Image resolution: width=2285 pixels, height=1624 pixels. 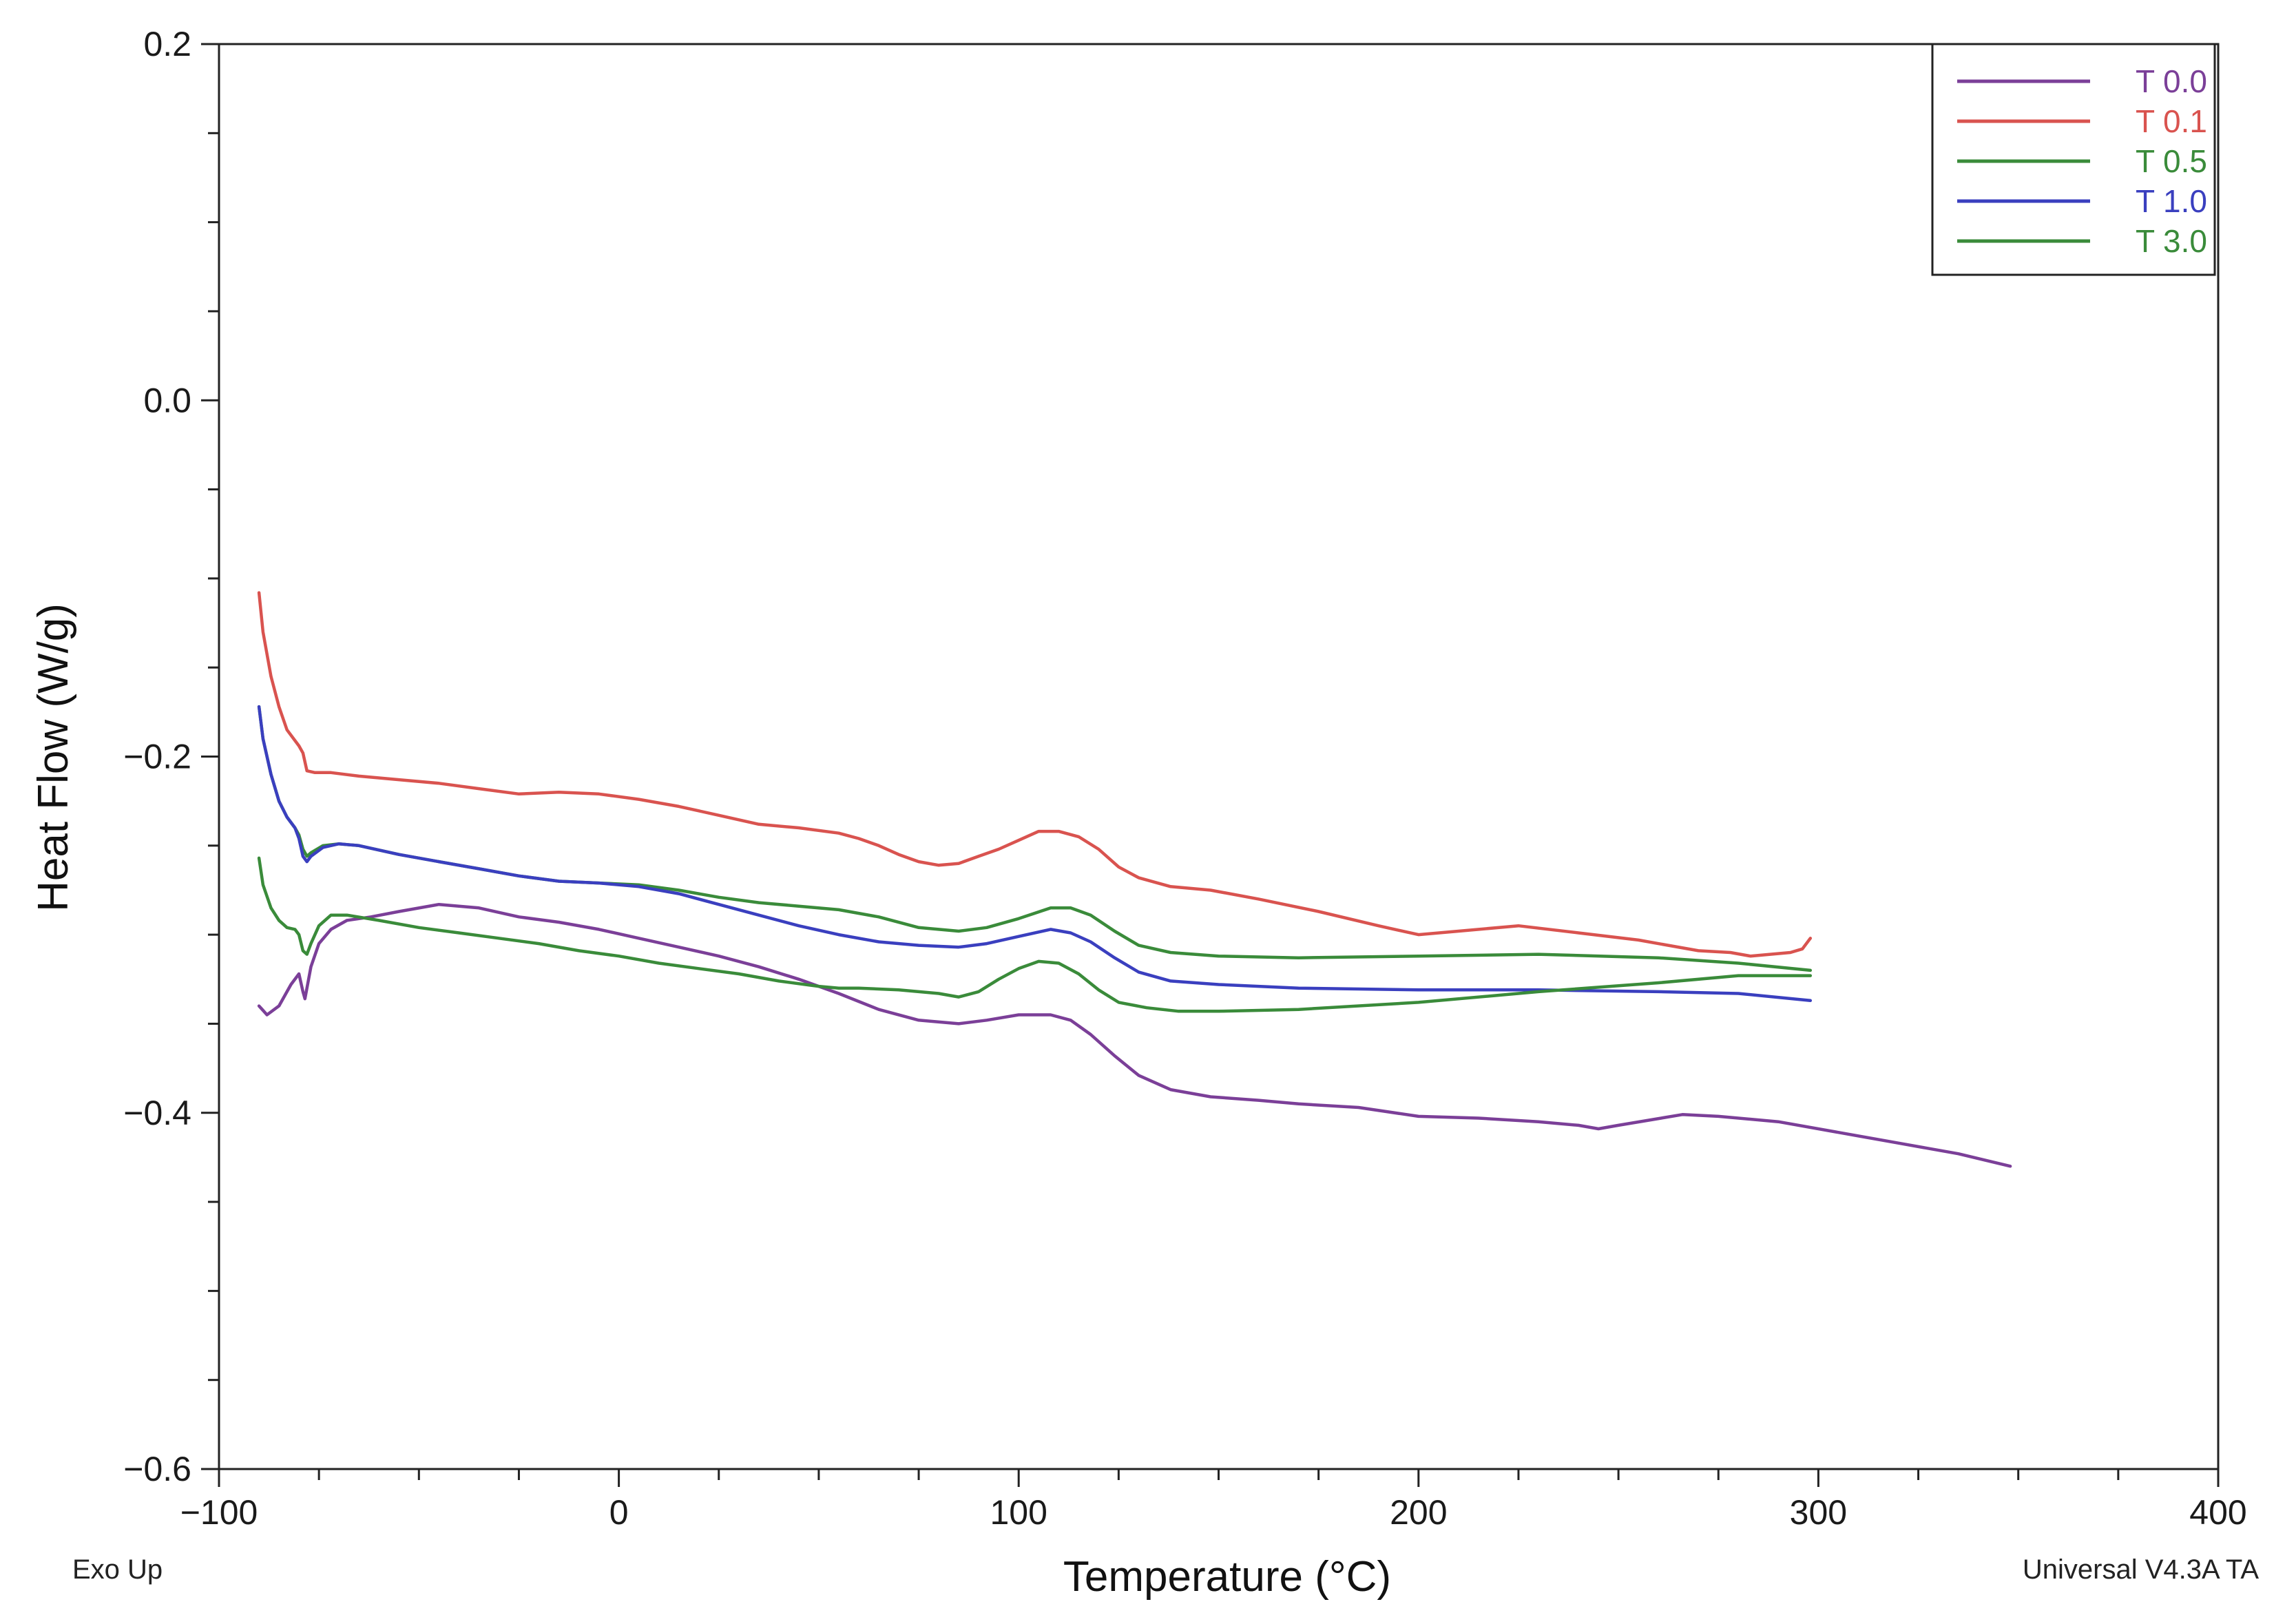 I want to click on legend: T 0.0 T 0.1 T 0.5 T 1.0 T 3.0, so click(x=2073, y=160).